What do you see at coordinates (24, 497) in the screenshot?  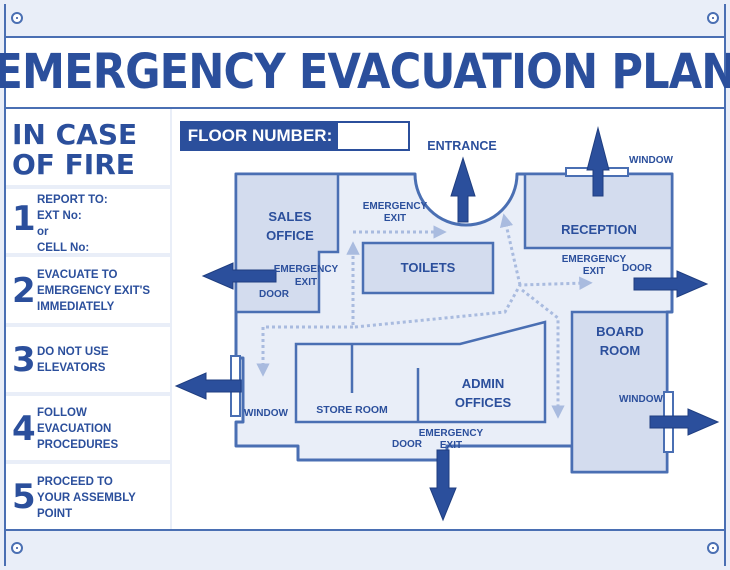 I see `step-number: 5` at bounding box center [24, 497].